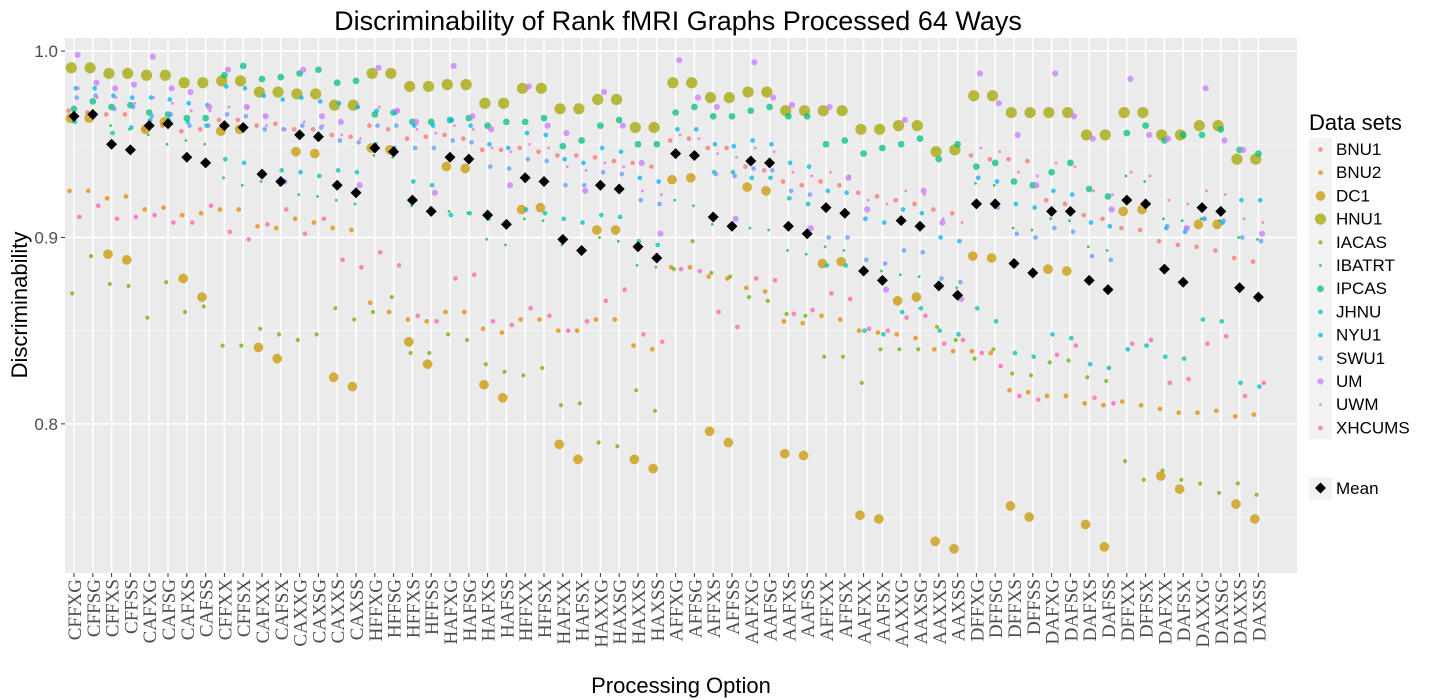 The height and width of the screenshot is (700, 1436). I want to click on x-tick-label: CAXSS, so click(357, 609).